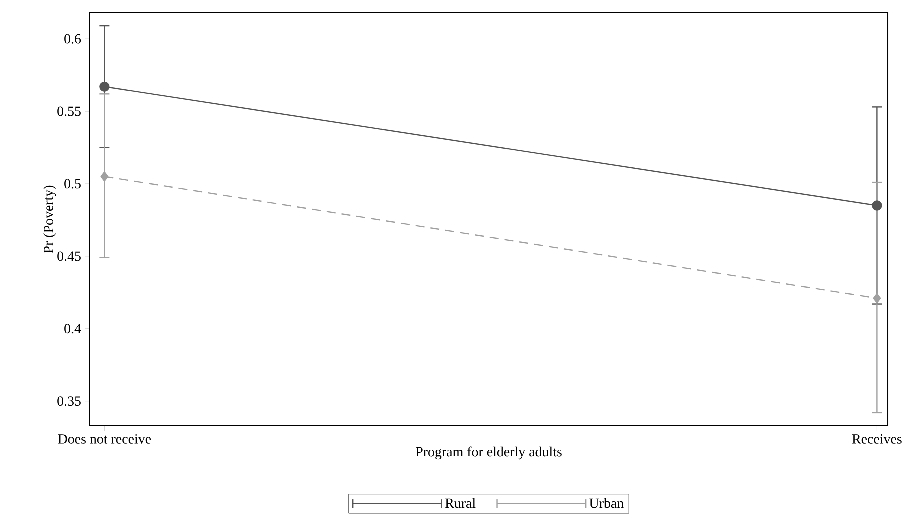 This screenshot has height=531, width=910. I want to click on y-tick-label: 0.45, so click(69, 257).